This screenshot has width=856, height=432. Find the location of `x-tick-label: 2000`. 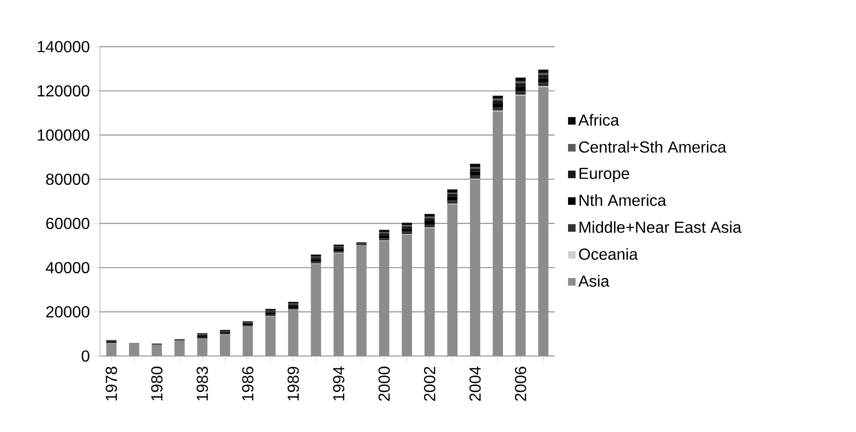

x-tick-label: 2000 is located at coordinates (384, 383).